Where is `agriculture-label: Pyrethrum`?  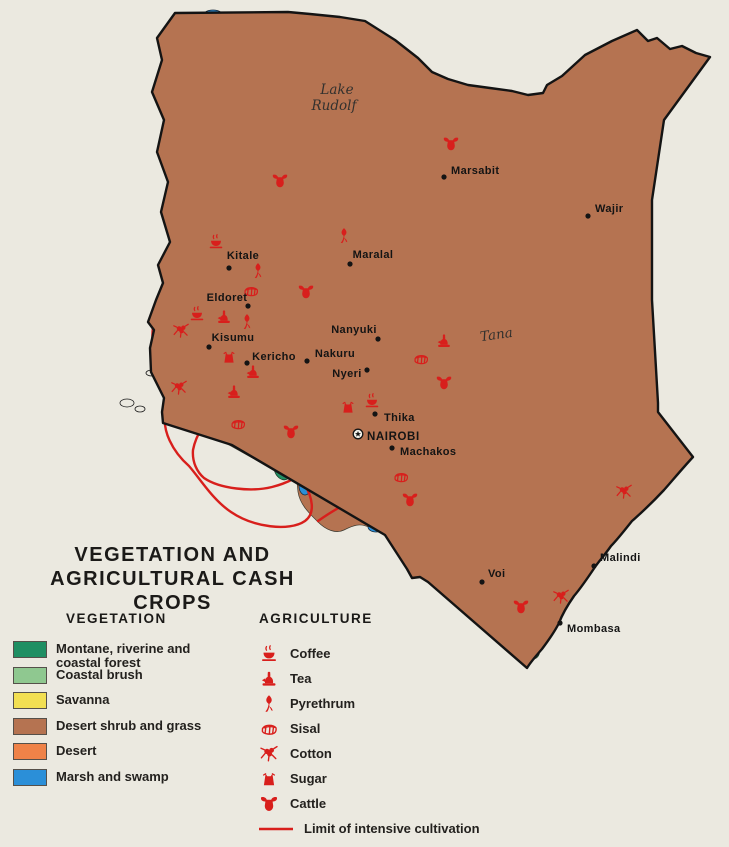 agriculture-label: Pyrethrum is located at coordinates (323, 703).